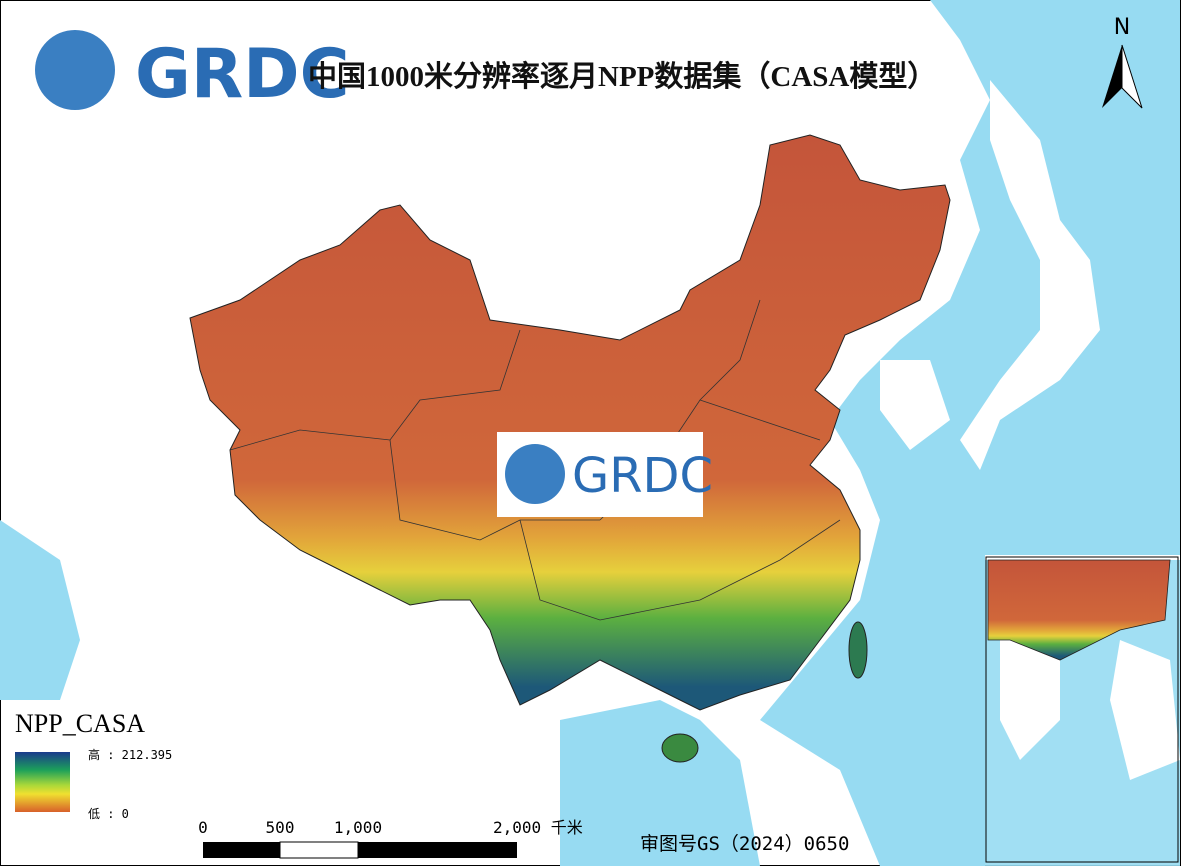  Describe the element at coordinates (130, 754) in the screenshot. I see `legend-high: 高 : 212.395` at that location.